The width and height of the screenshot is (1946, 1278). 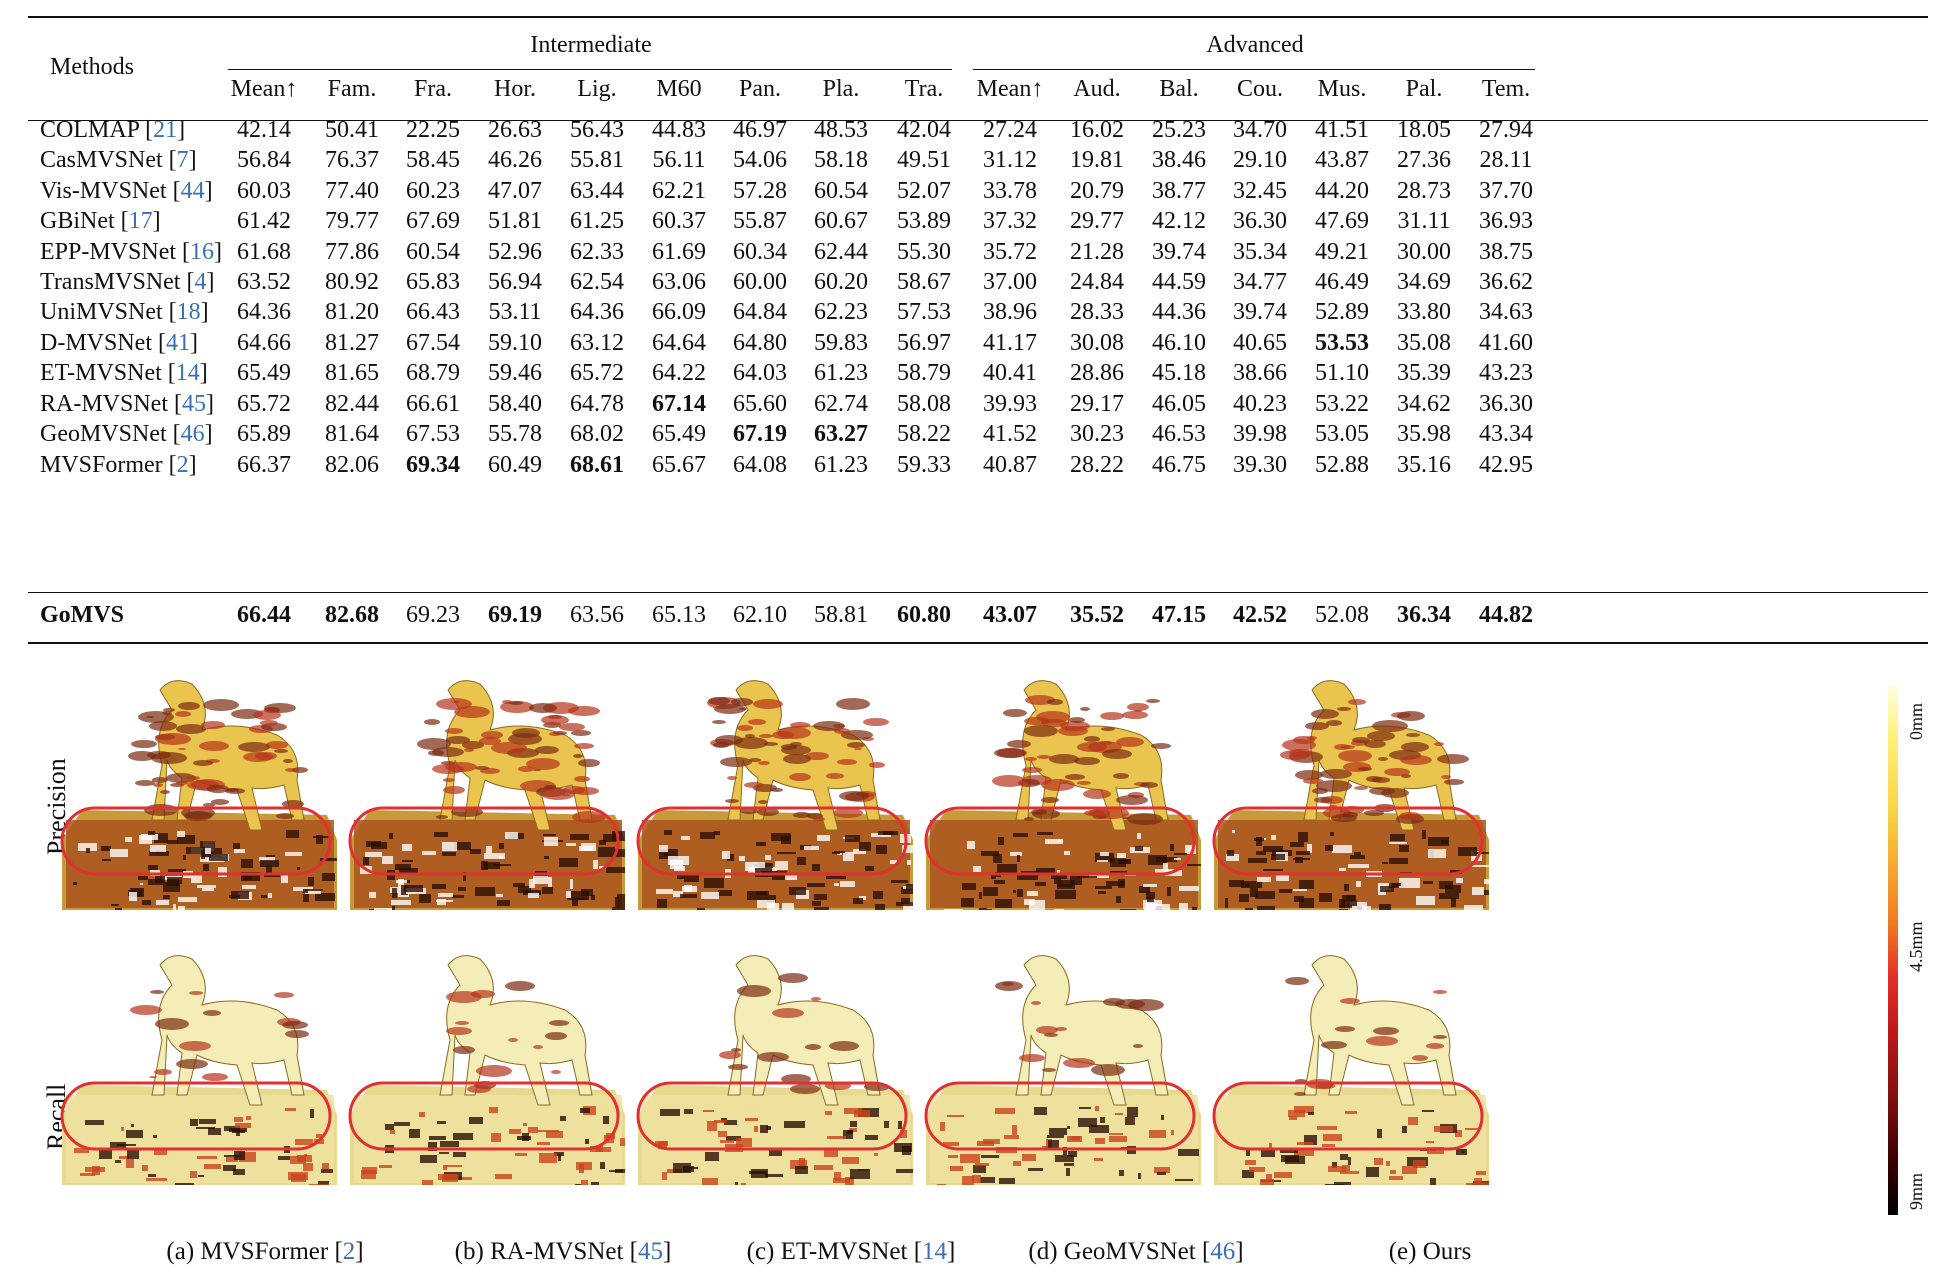 What do you see at coordinates (433, 282) in the screenshot?
I see `table-cell: 65.83` at bounding box center [433, 282].